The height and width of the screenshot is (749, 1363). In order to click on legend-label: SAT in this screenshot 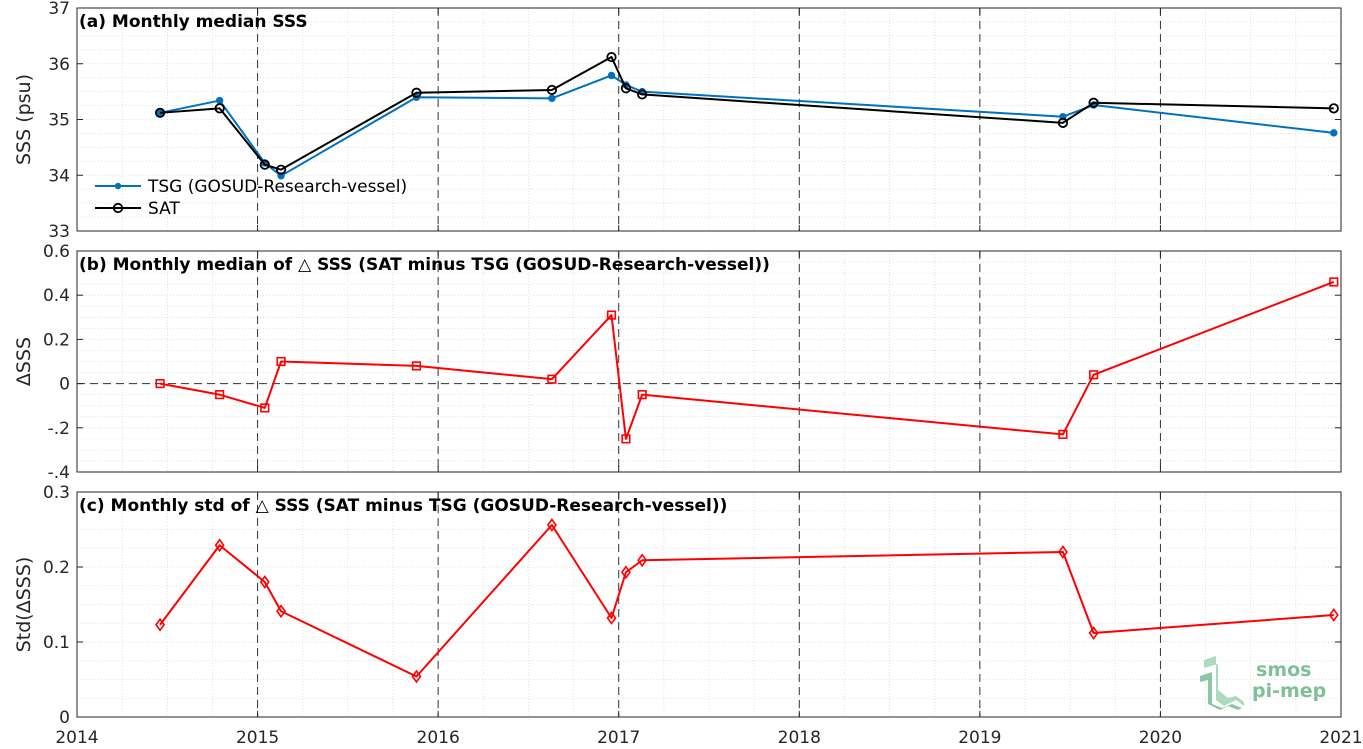, I will do `click(164, 209)`.